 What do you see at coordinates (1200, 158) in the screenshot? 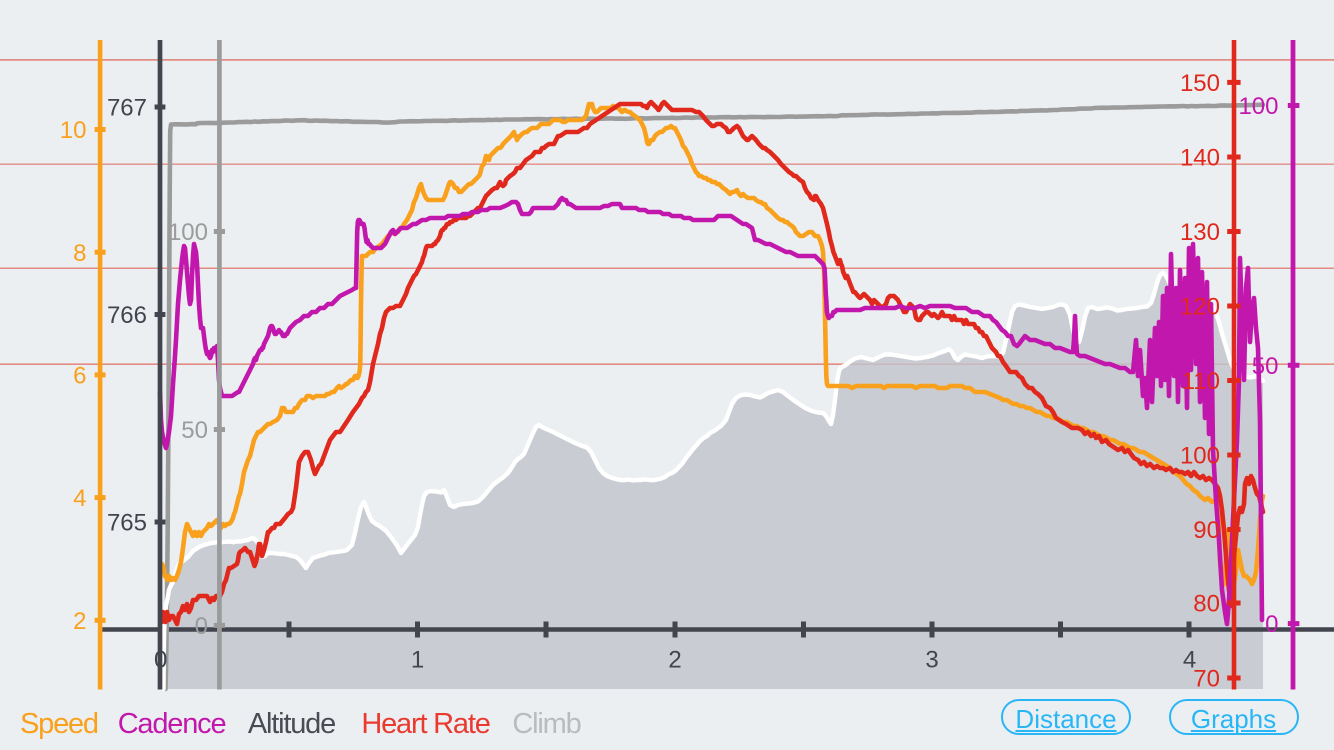
I see `svg-text: 140` at bounding box center [1200, 158].